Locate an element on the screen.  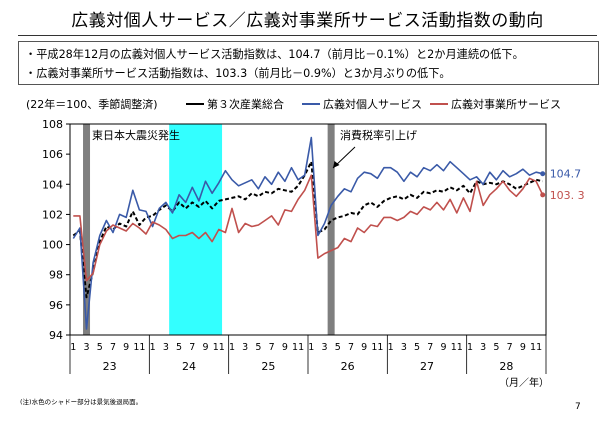
x-year-label: 25 is located at coordinates (268, 366).